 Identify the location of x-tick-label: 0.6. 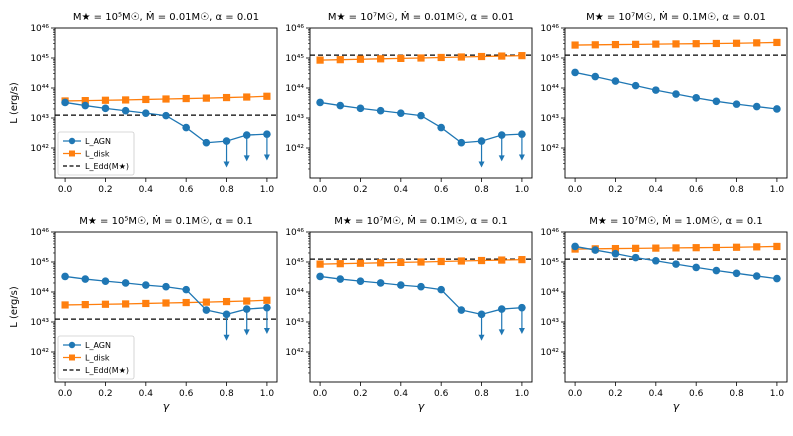
(696, 190).